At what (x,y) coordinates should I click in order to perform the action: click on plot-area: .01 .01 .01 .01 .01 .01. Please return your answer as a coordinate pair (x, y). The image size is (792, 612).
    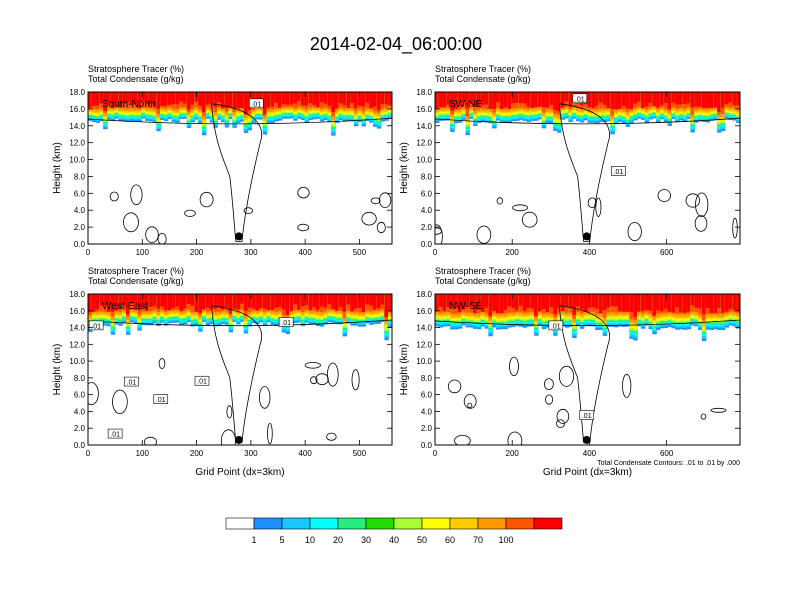
    Looking at the image, I should click on (240, 369).